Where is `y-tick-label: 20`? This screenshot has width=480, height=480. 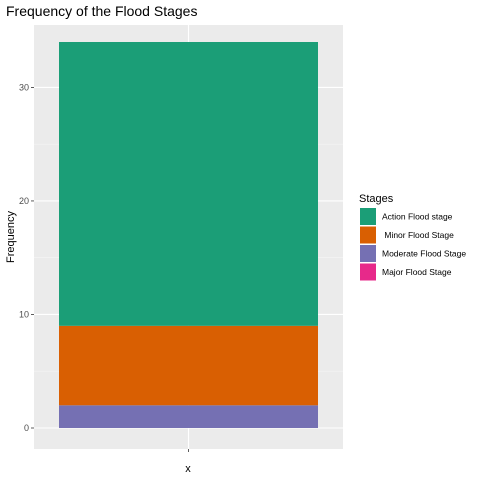
y-tick-label: 20 is located at coordinates (24, 201).